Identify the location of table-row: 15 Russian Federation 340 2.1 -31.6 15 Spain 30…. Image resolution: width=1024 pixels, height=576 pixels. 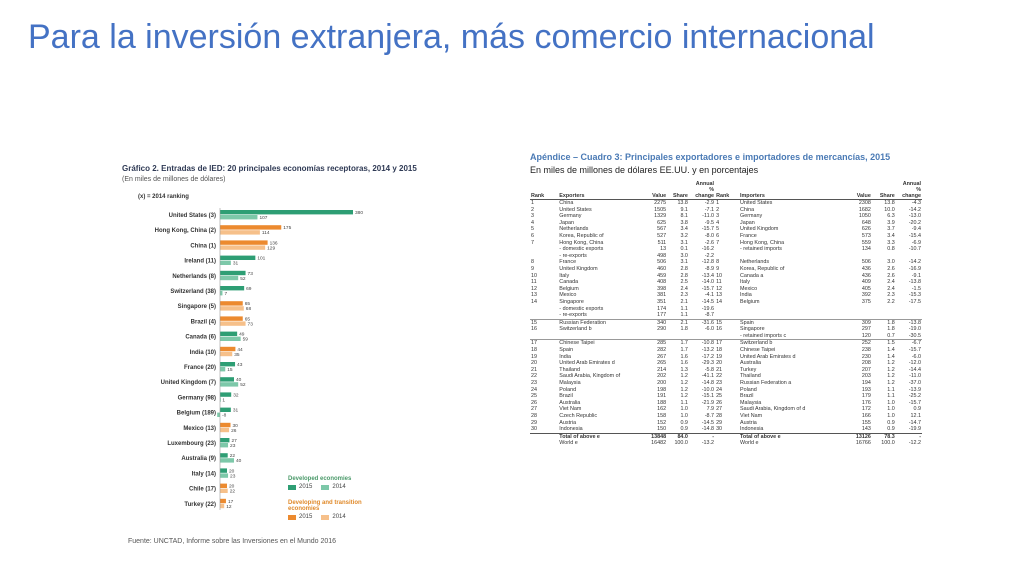
(726, 322).